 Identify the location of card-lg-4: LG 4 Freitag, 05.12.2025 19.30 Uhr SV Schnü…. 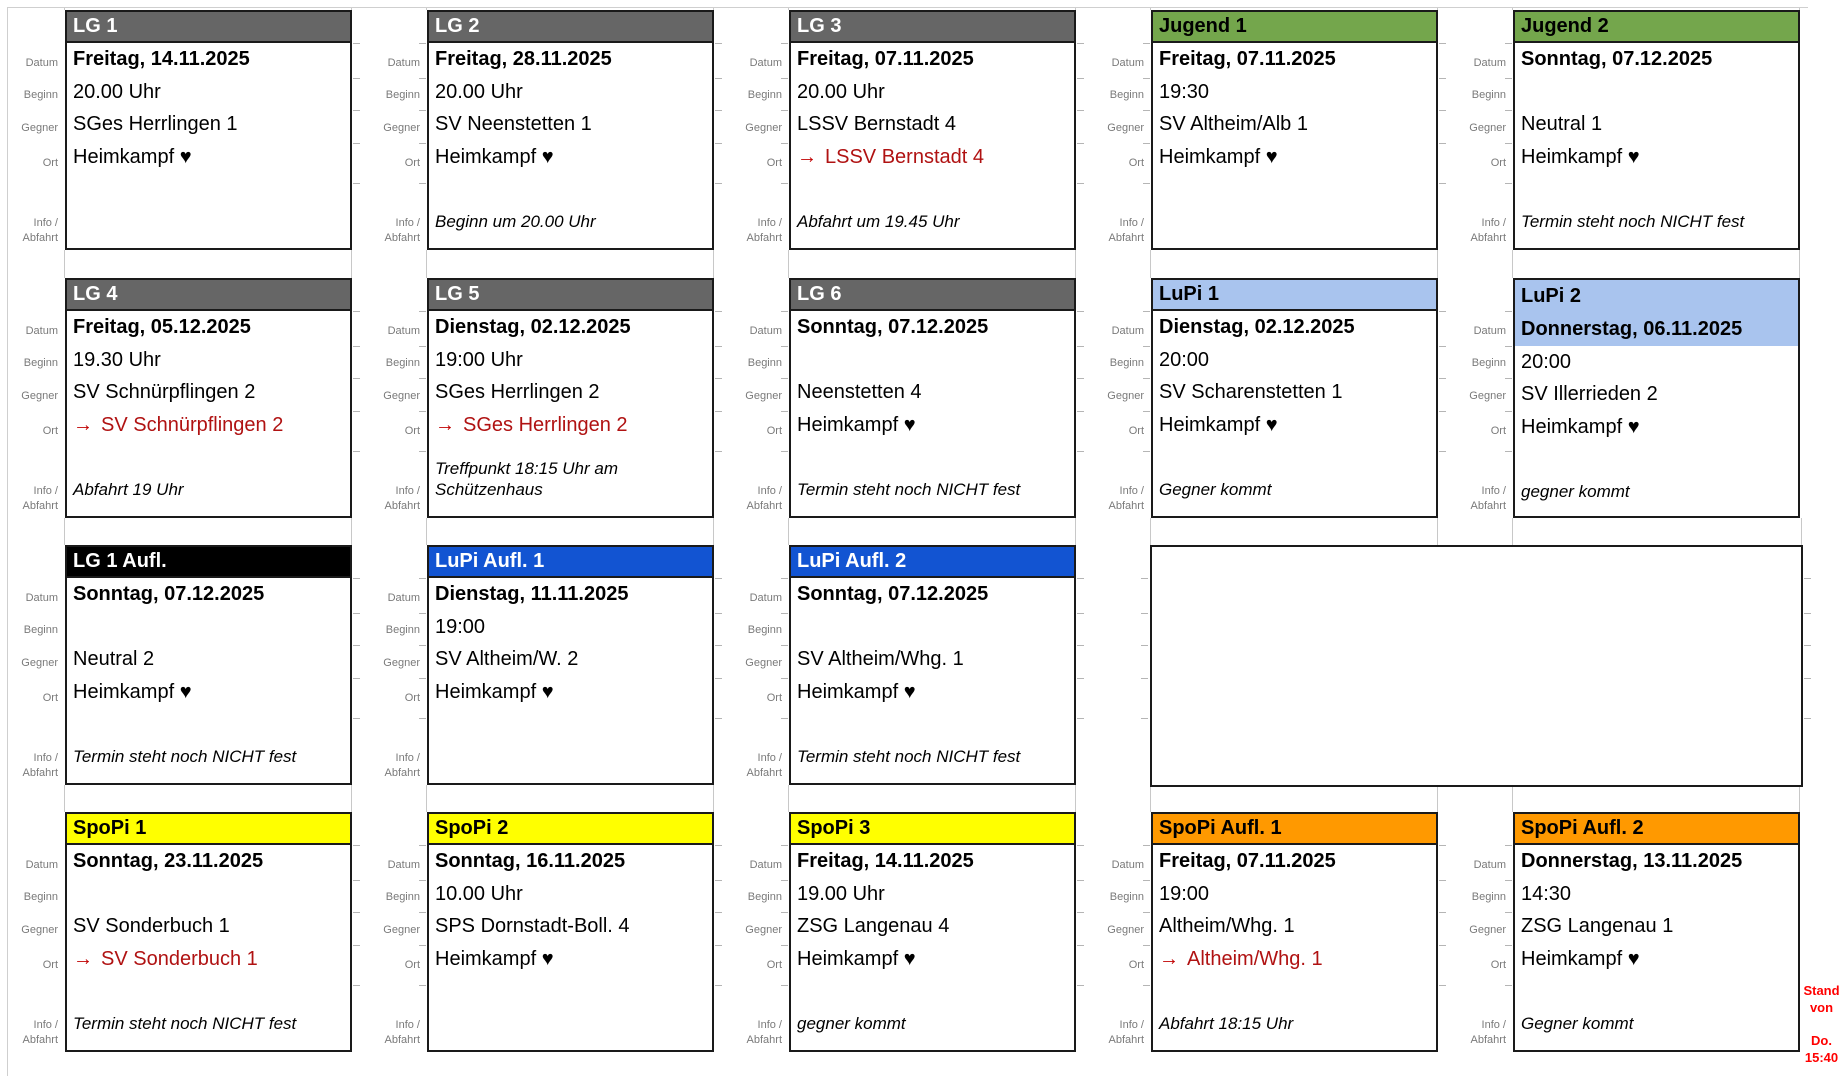
(208, 398).